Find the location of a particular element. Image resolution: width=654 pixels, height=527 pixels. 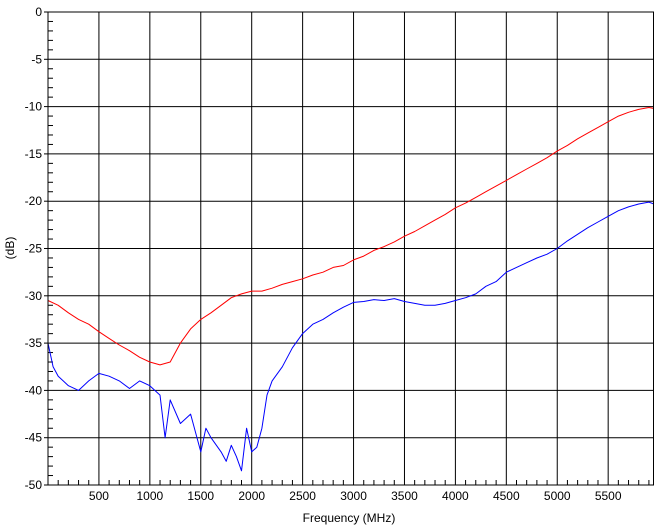

x-tick-label: 2500 is located at coordinates (302, 496).